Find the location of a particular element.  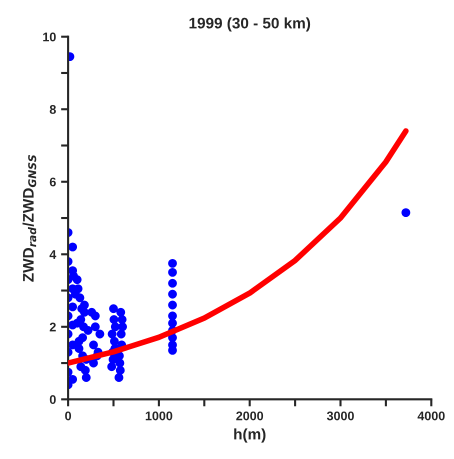

x-tick-label: 1000 is located at coordinates (159, 415).